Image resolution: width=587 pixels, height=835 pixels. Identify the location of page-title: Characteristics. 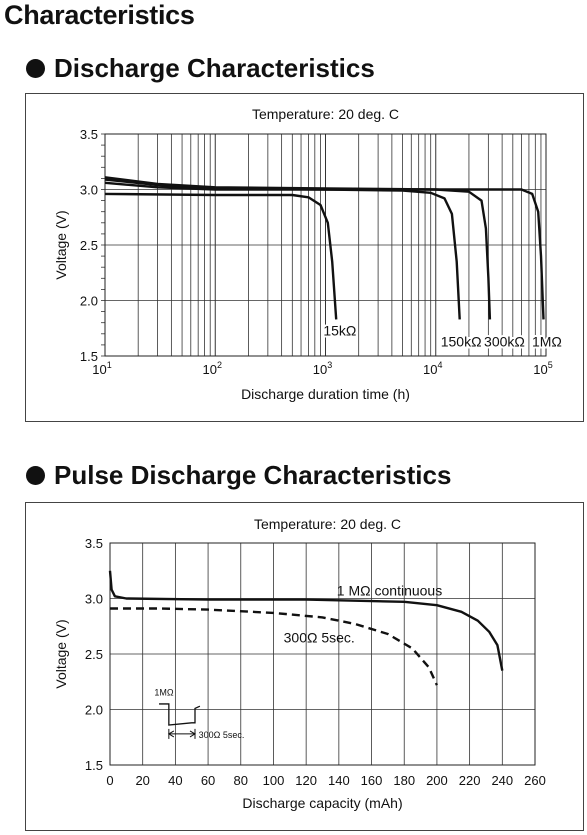
(99, 15).